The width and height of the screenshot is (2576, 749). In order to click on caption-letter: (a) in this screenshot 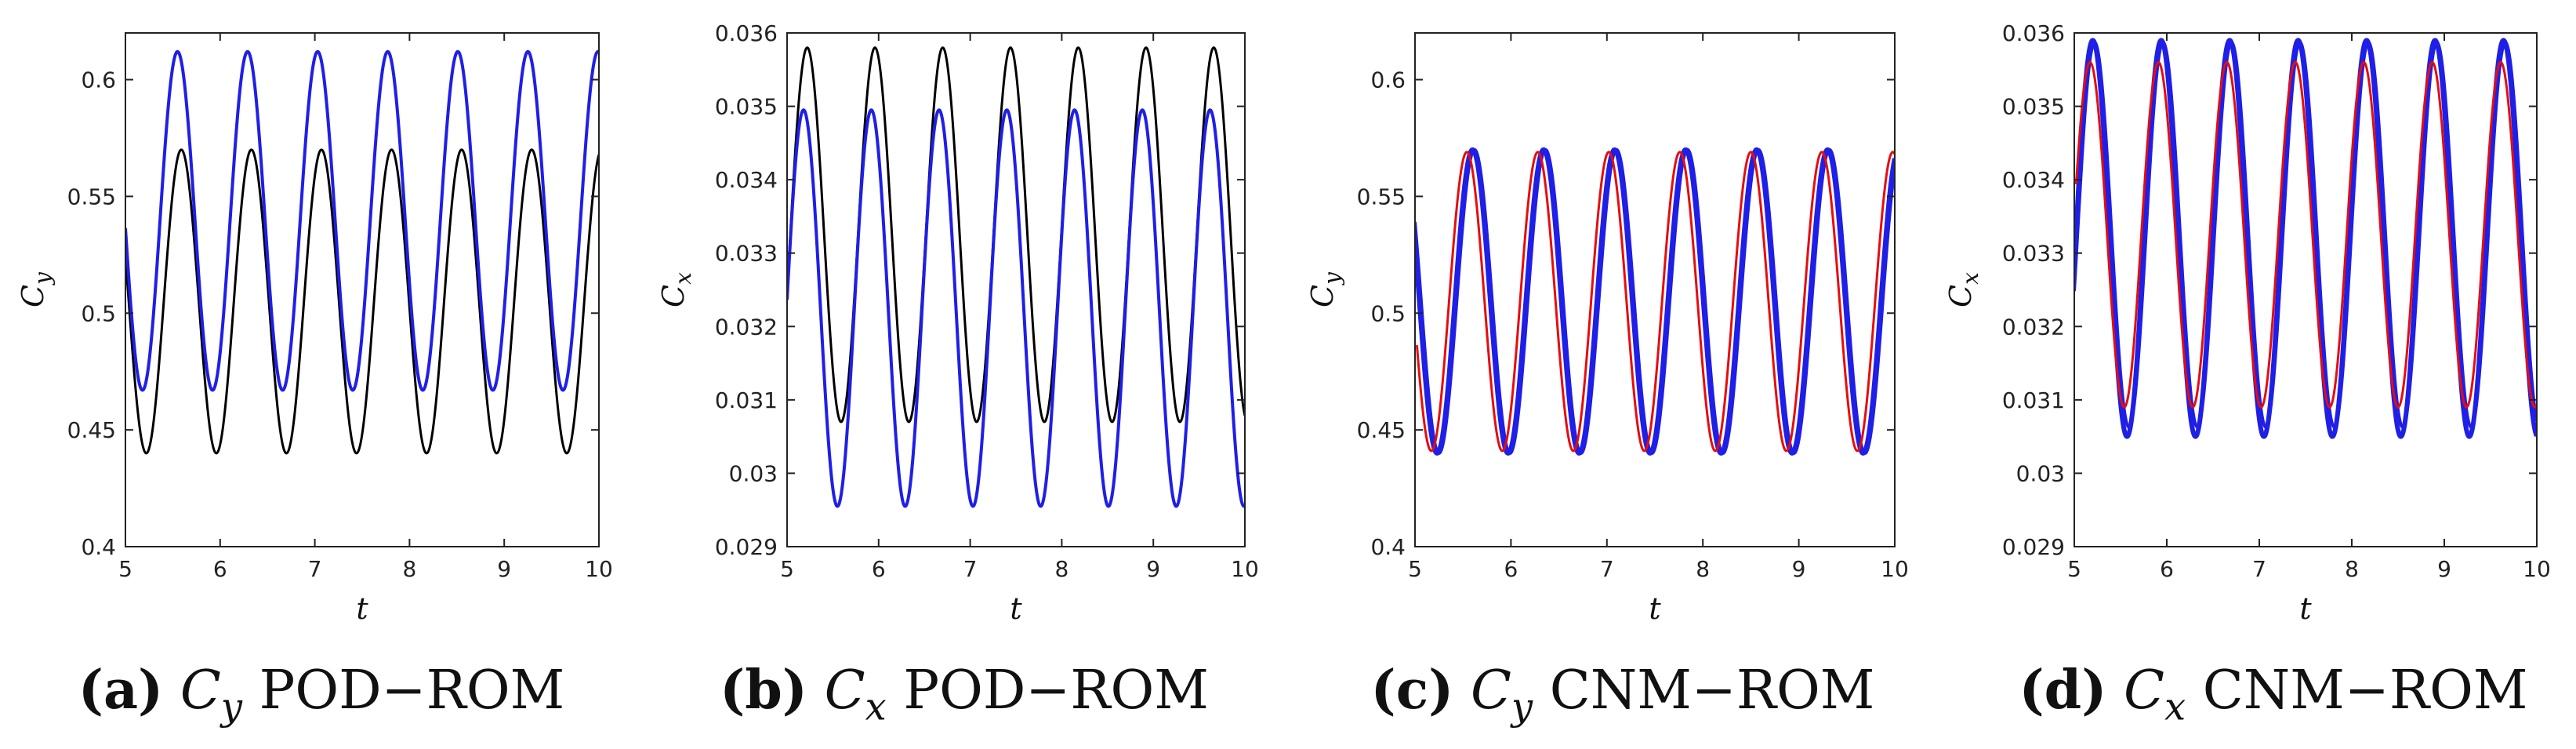, I will do `click(121, 690)`.